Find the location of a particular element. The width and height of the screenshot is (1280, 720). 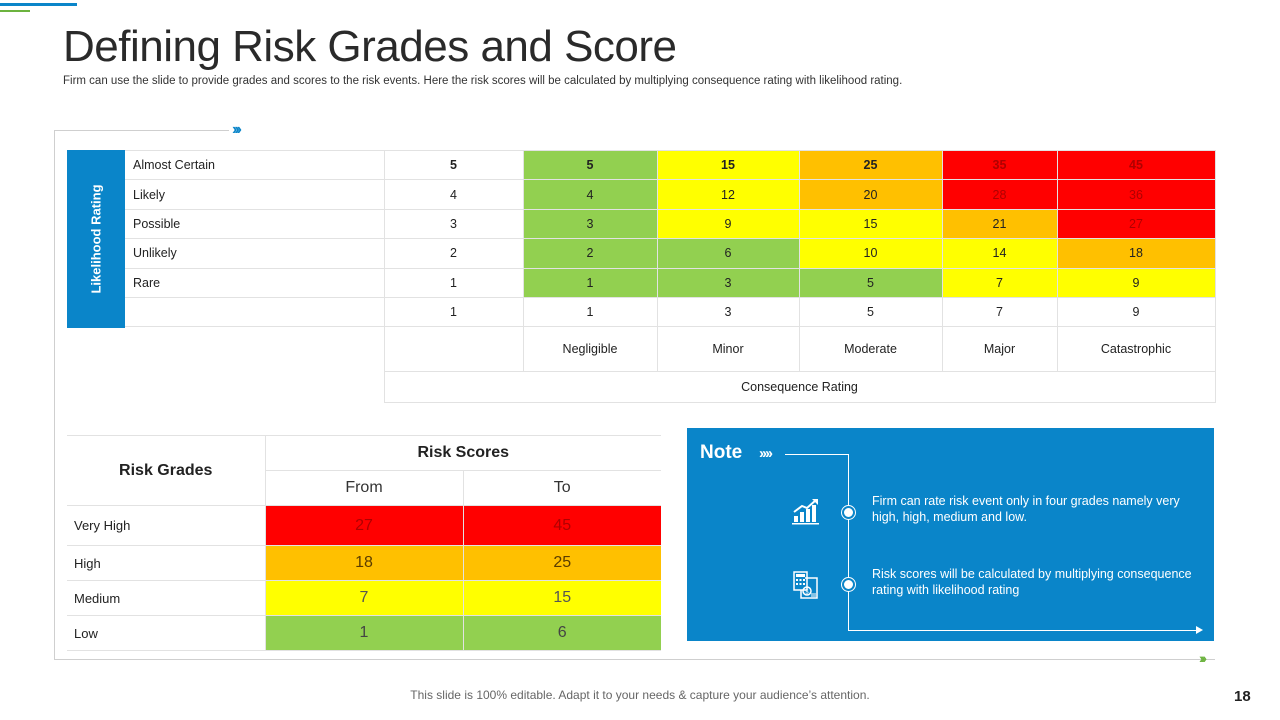

score-to: 45 is located at coordinates (561, 525).